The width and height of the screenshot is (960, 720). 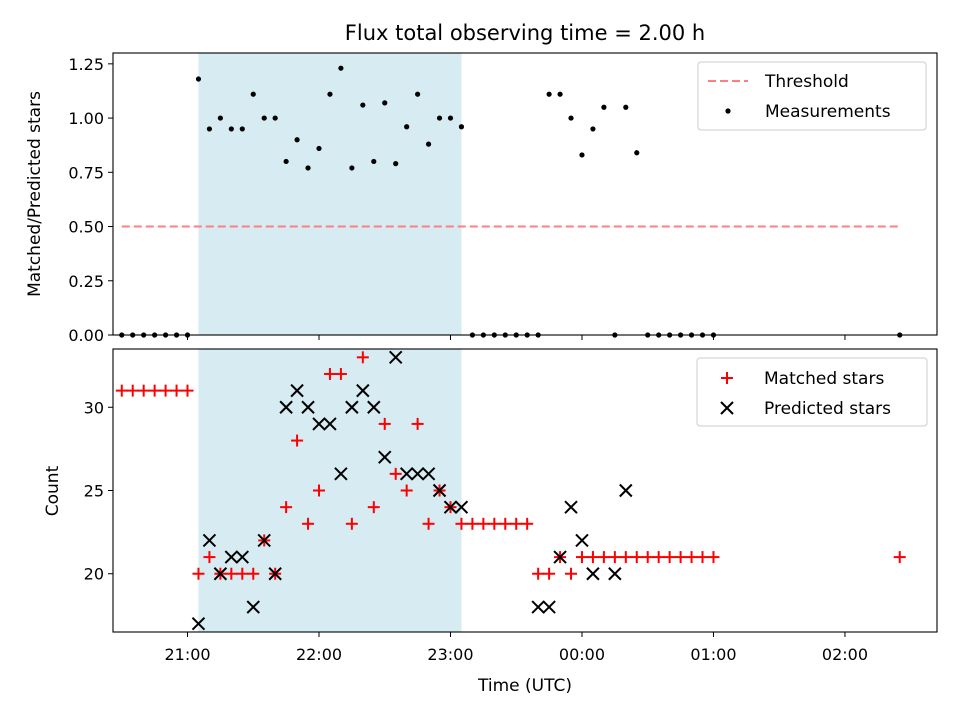 I want to click on top-legend-box, so click(x=812, y=96).